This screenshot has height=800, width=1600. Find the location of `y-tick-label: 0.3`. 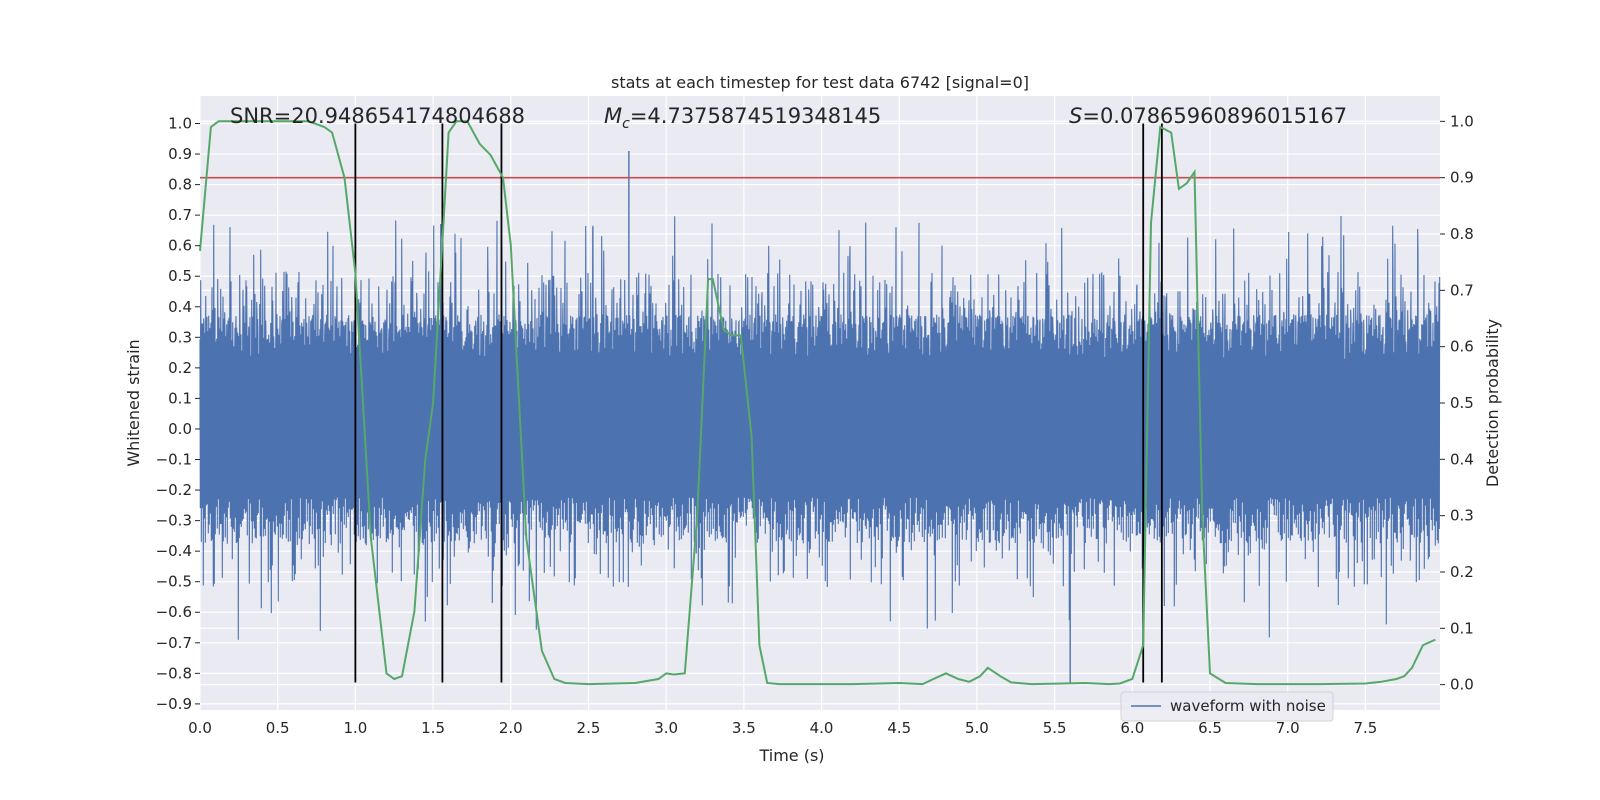

y-tick-label: 0.3 is located at coordinates (180, 337).